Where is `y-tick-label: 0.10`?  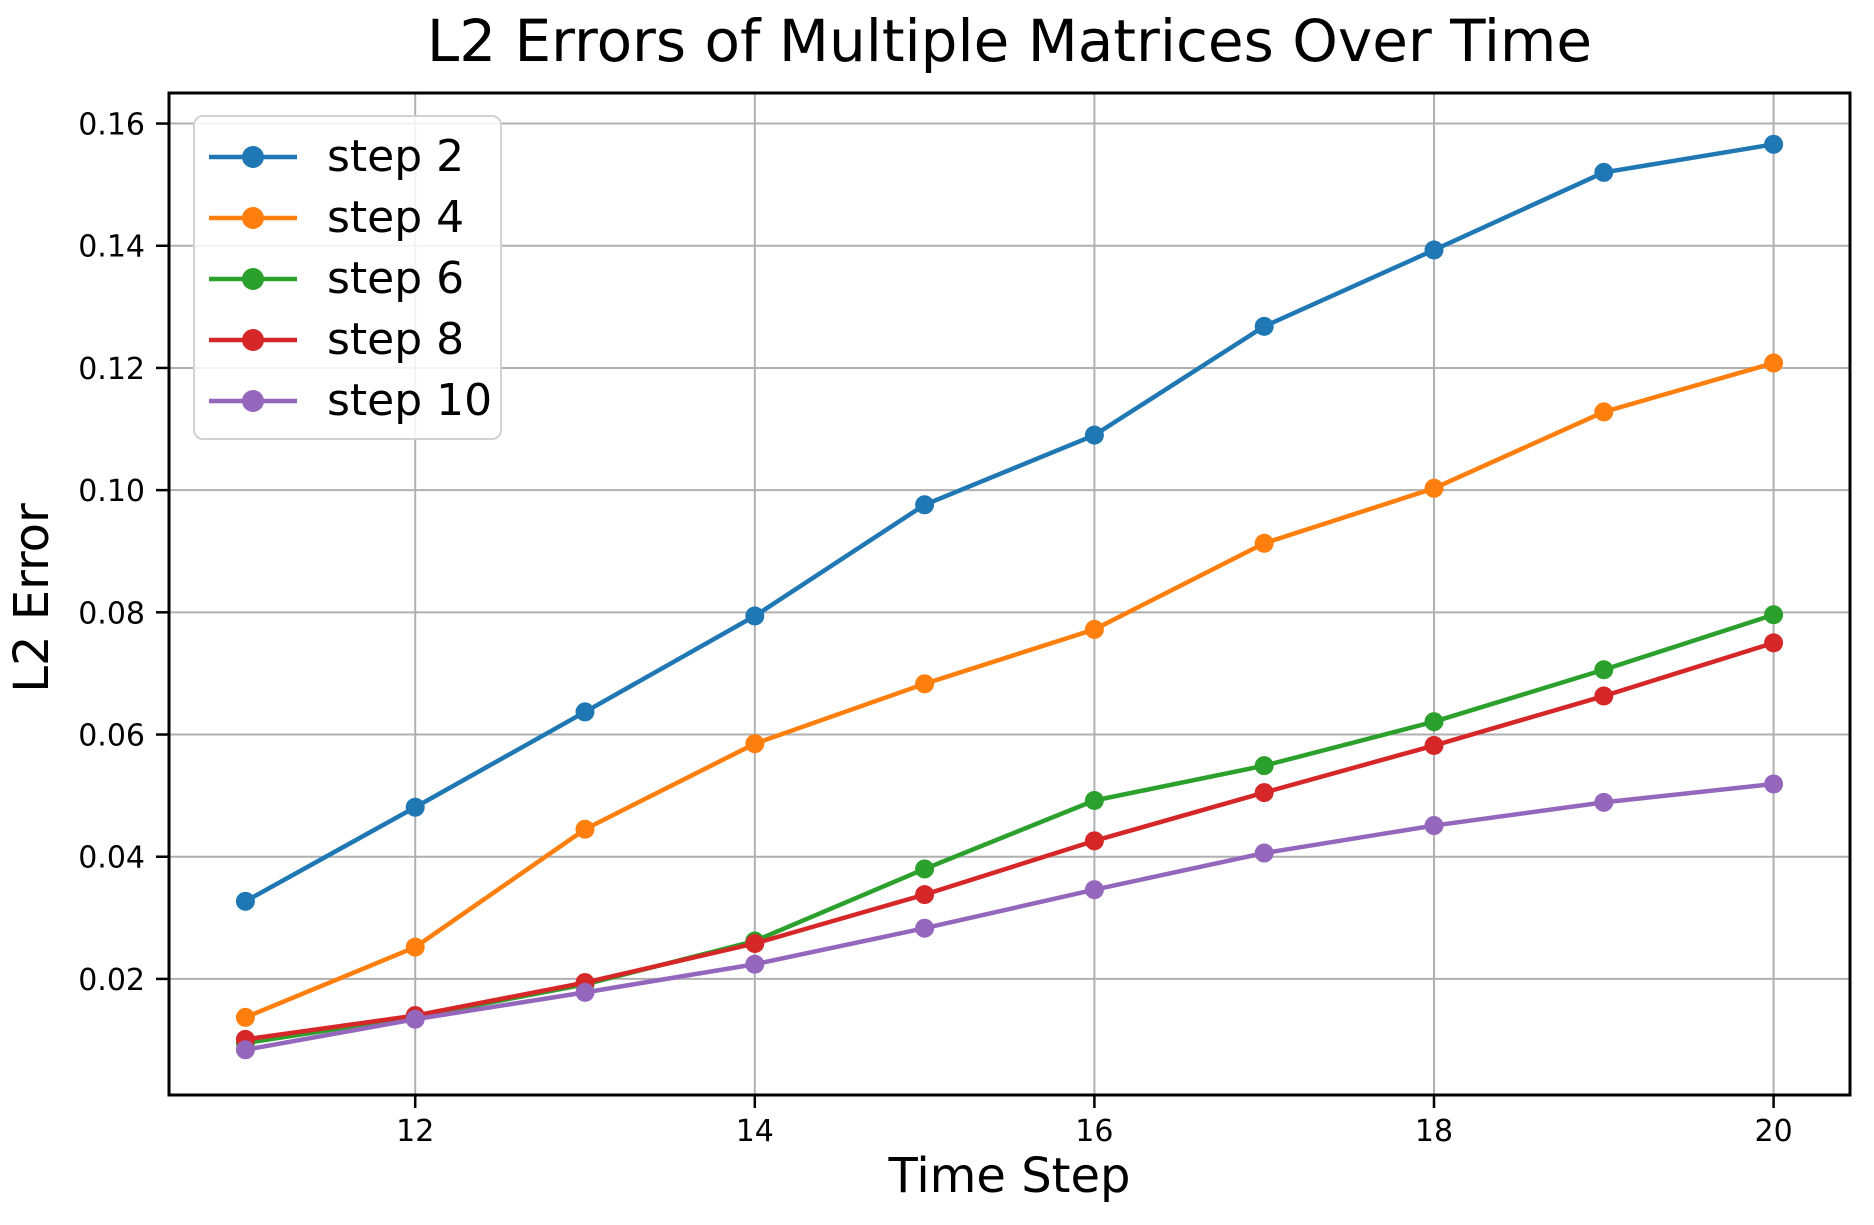 y-tick-label: 0.10 is located at coordinates (111, 491).